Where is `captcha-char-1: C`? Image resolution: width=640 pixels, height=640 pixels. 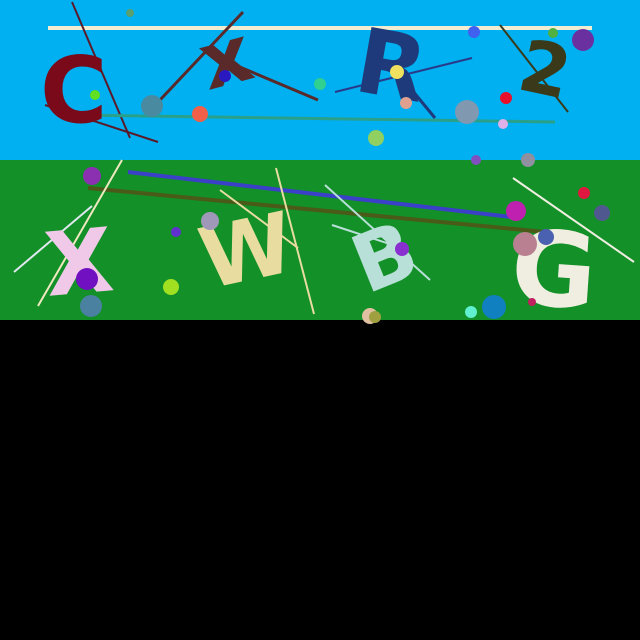 captcha-char-1: C is located at coordinates (74, 90).